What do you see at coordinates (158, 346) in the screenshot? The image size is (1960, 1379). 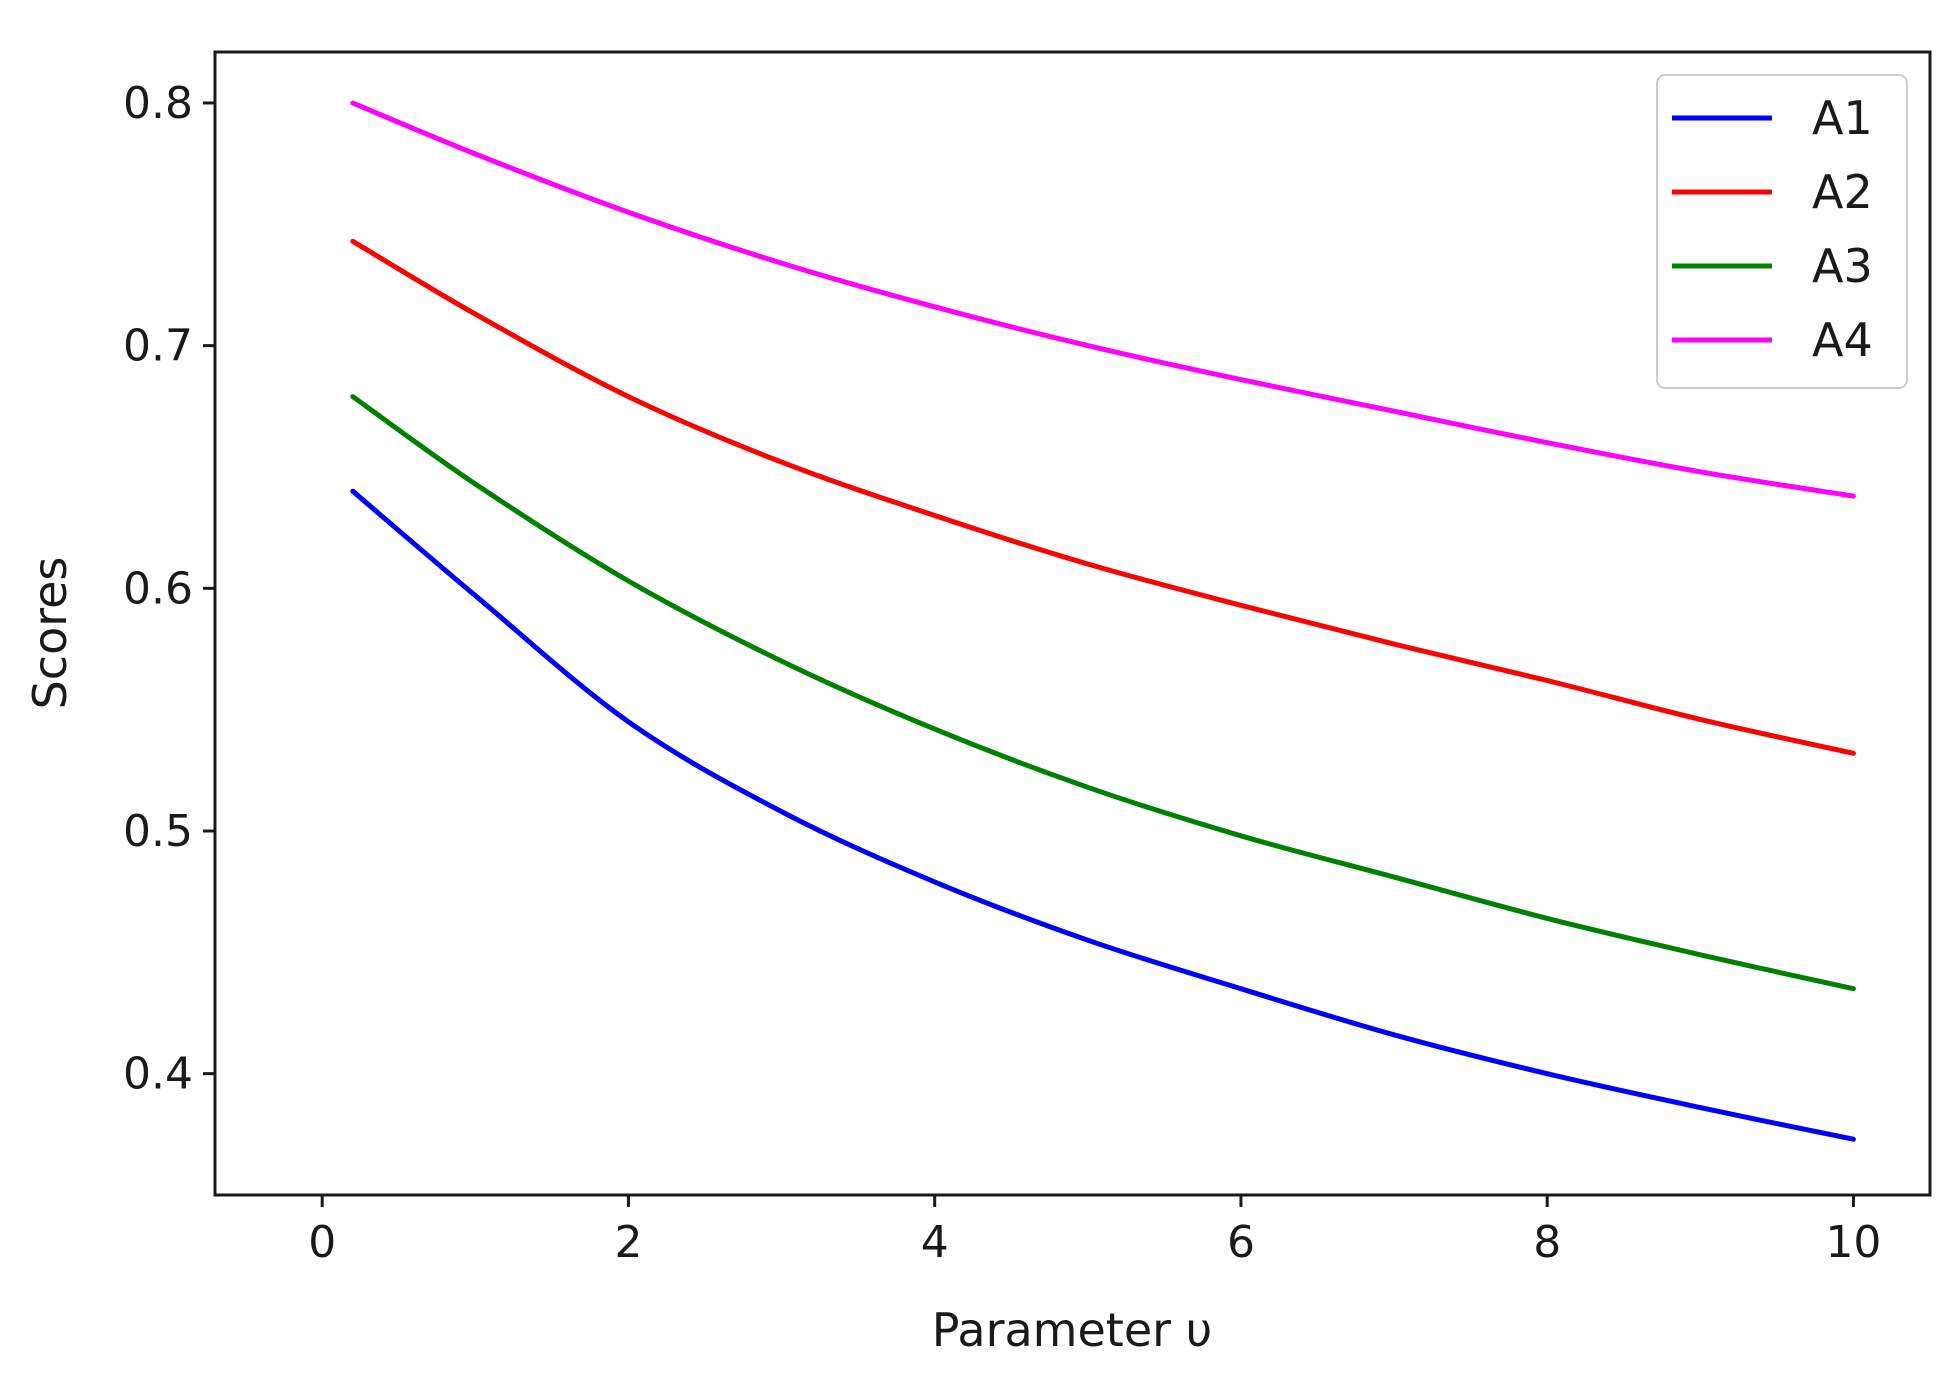 I see `y-tick-label: 0.7` at bounding box center [158, 346].